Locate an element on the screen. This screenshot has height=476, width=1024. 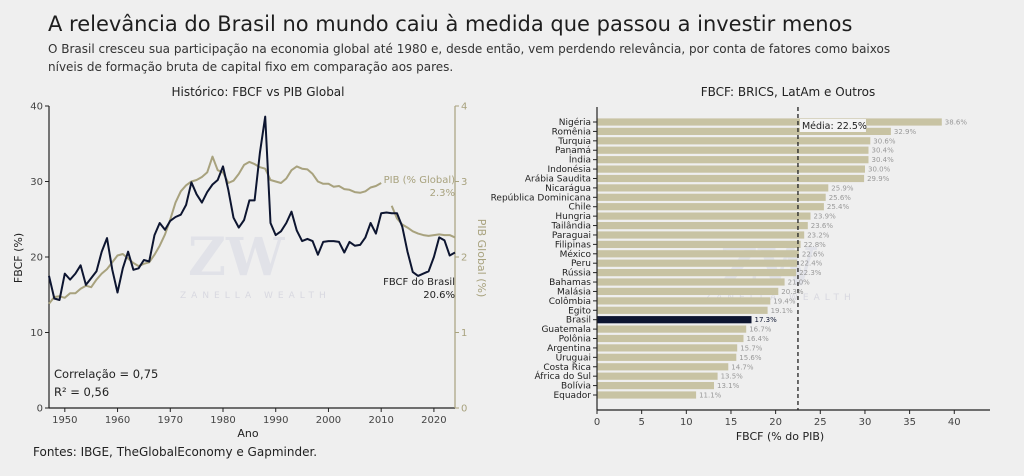
bar-bolívia is located at coordinates (655, 386).